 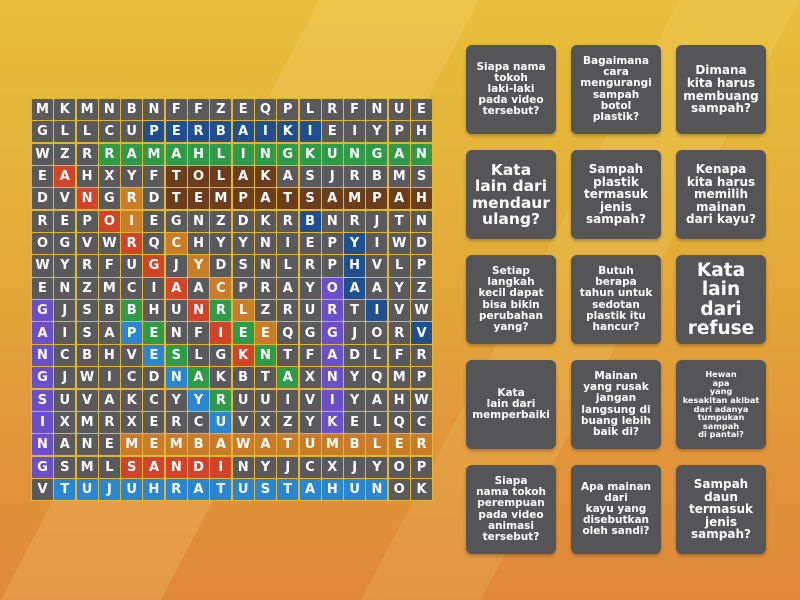 What do you see at coordinates (377, 333) in the screenshot?
I see `grid-cell: O` at bounding box center [377, 333].